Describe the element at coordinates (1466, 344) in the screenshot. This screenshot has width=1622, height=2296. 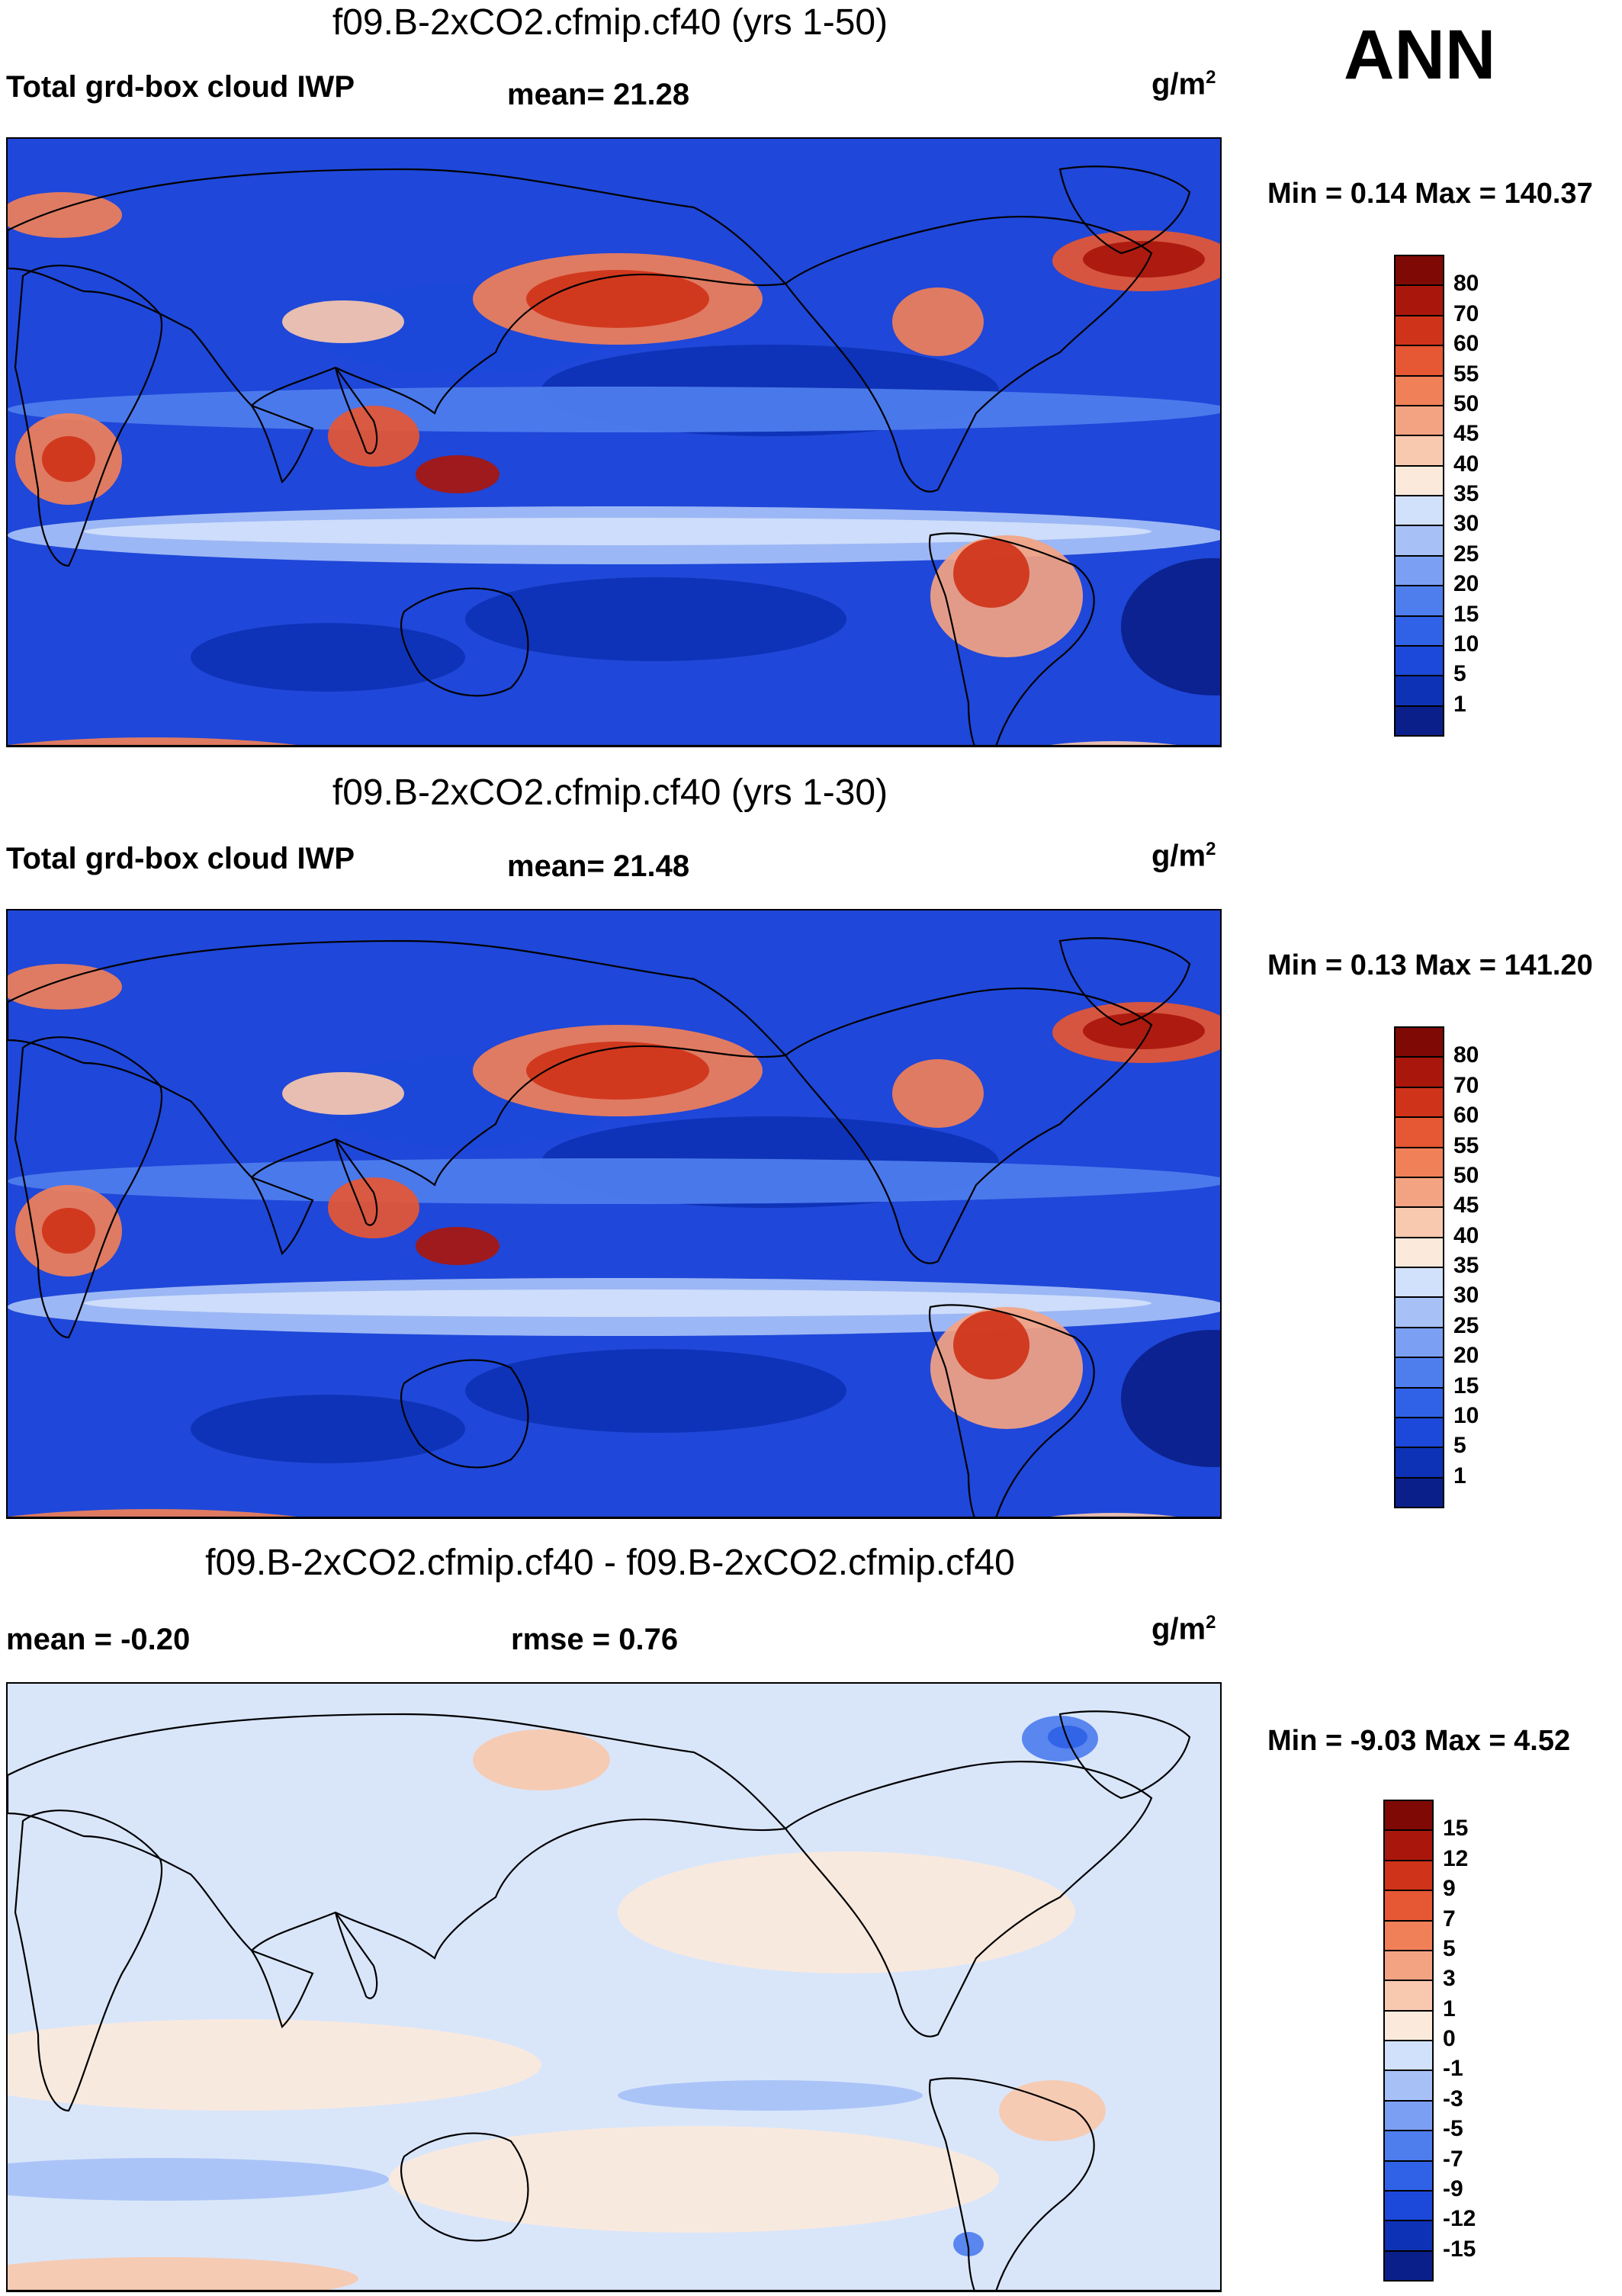
I see `colorbar-tick-label: 60` at that location.